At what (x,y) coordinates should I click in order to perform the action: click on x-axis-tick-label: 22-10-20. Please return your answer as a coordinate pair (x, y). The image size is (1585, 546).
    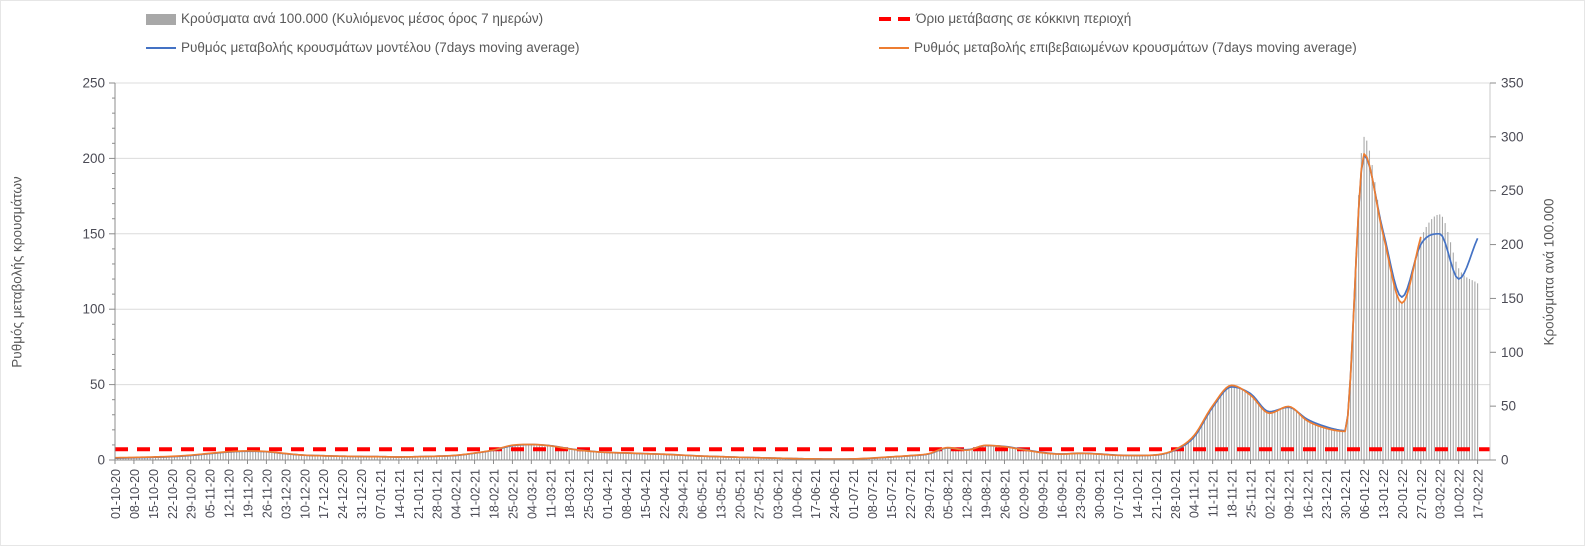
    Looking at the image, I should click on (173, 494).